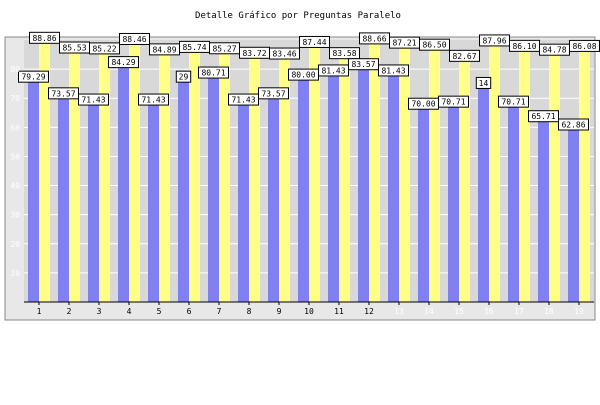 The image size is (600, 405). I want to click on data-label-series-1-7: 80.71, so click(213, 73).